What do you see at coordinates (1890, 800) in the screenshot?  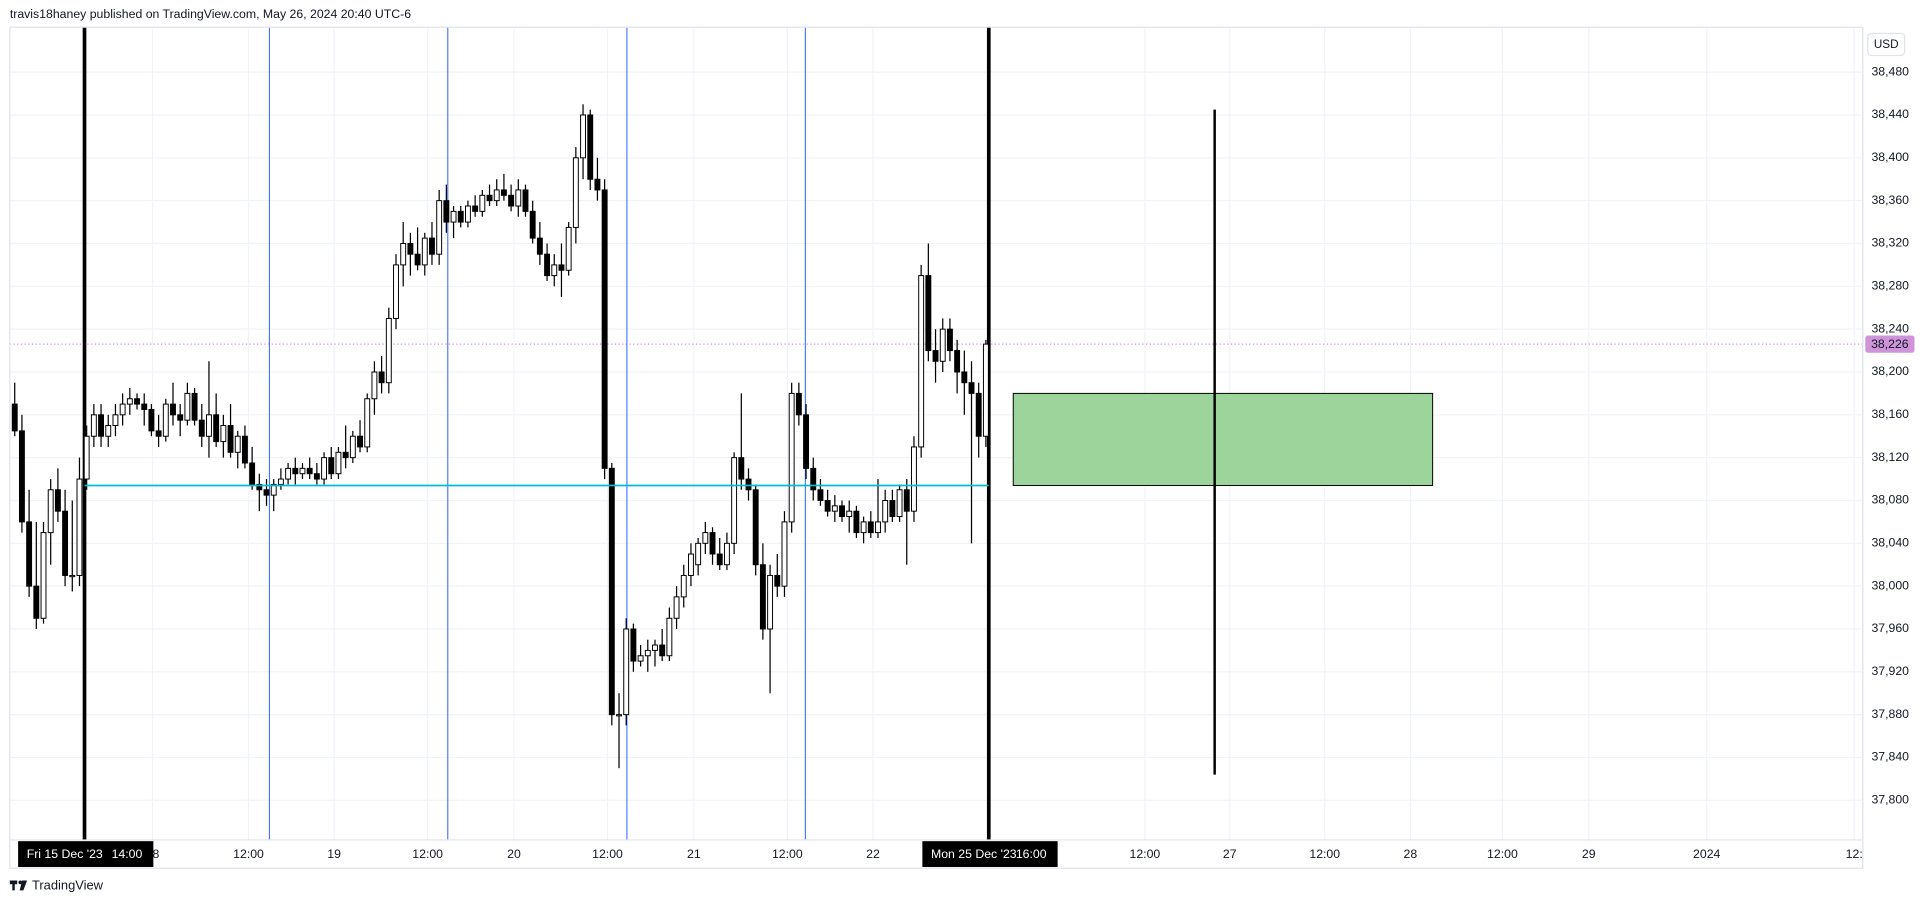 I see `y-tick-label: 37,800` at bounding box center [1890, 800].